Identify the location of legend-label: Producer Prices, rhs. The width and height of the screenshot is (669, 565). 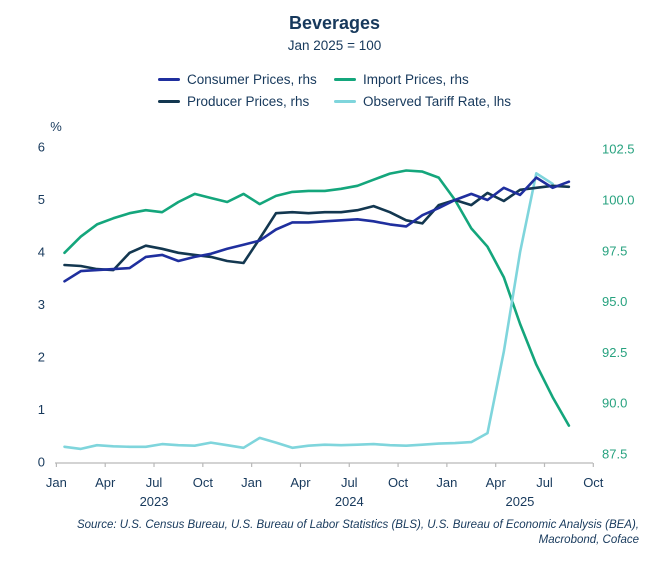
(248, 101).